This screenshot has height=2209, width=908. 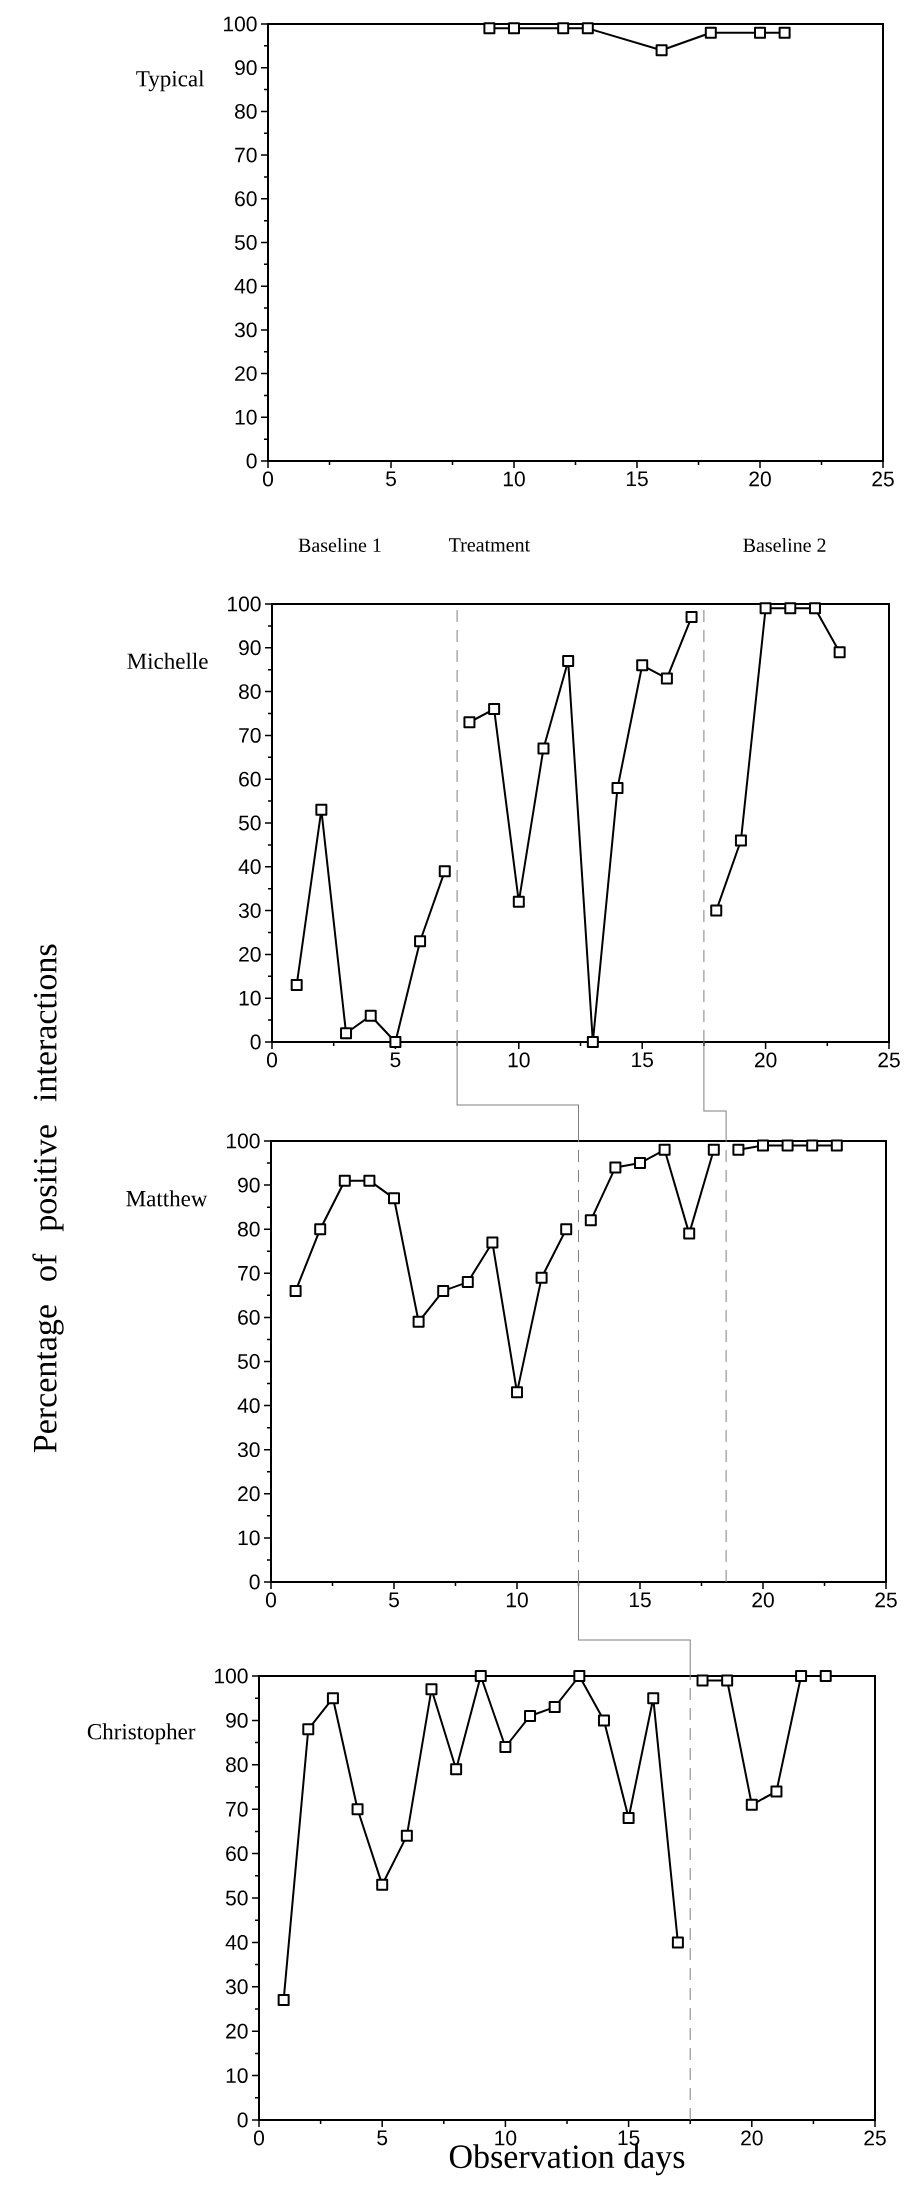 What do you see at coordinates (567, 2160) in the screenshot?
I see `x-axis-title: Observation days` at bounding box center [567, 2160].